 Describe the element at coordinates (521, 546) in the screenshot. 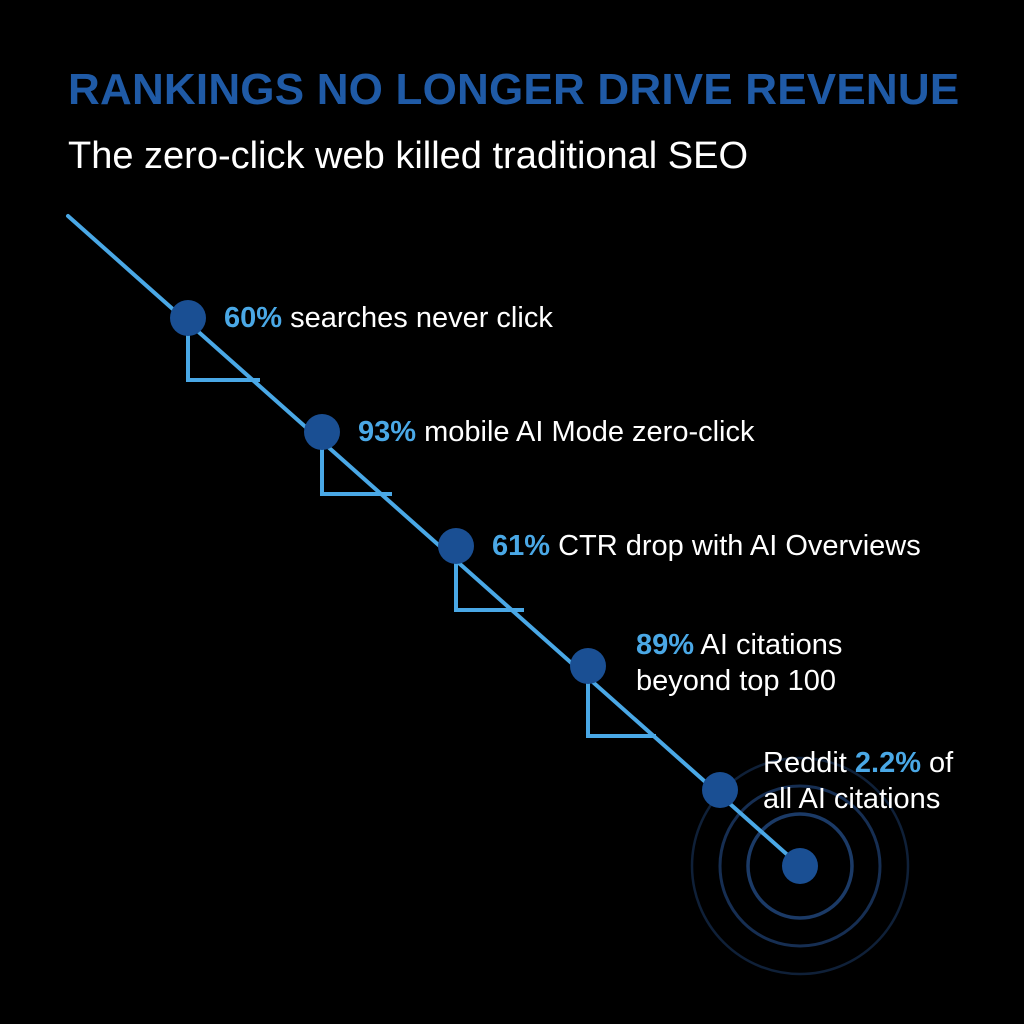

I see `stat-percent: 61%` at that location.